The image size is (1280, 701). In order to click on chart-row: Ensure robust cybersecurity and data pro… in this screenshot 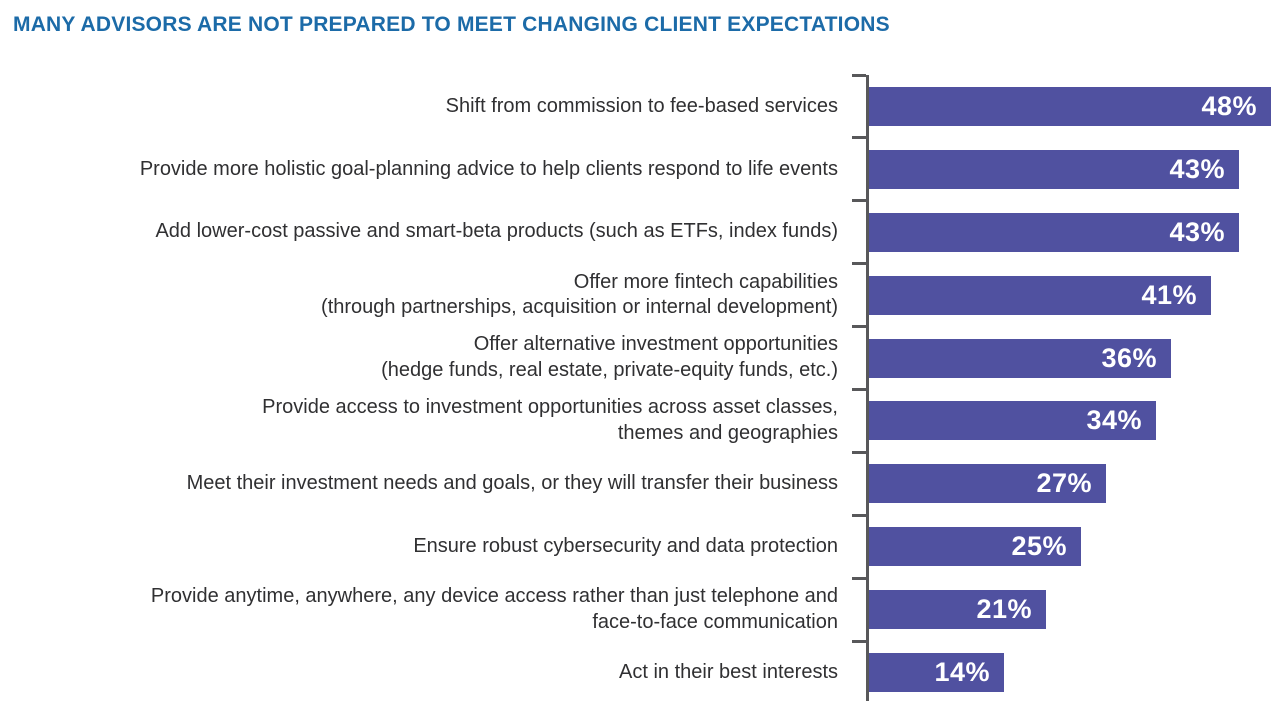, I will do `click(640, 545)`.